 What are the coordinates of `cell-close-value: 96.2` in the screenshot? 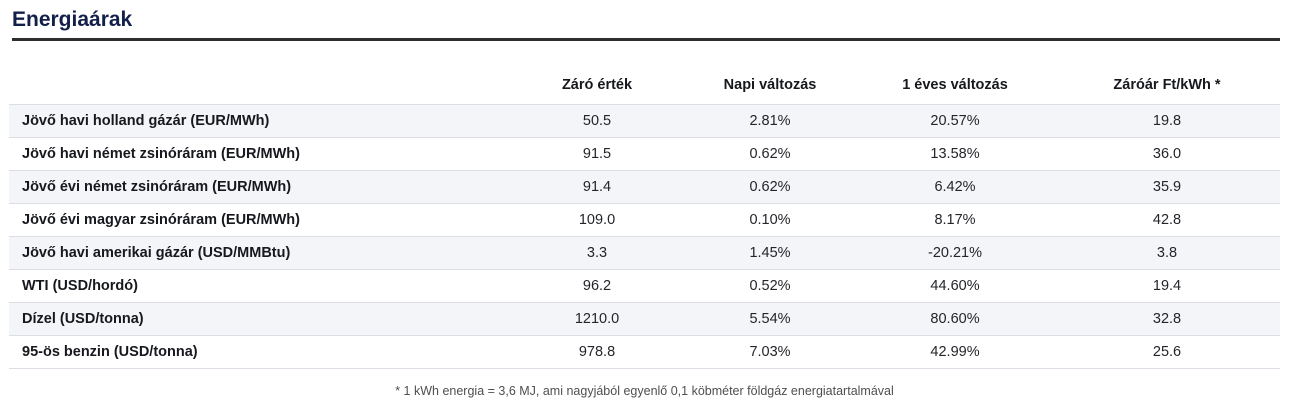 It's located at (597, 286).